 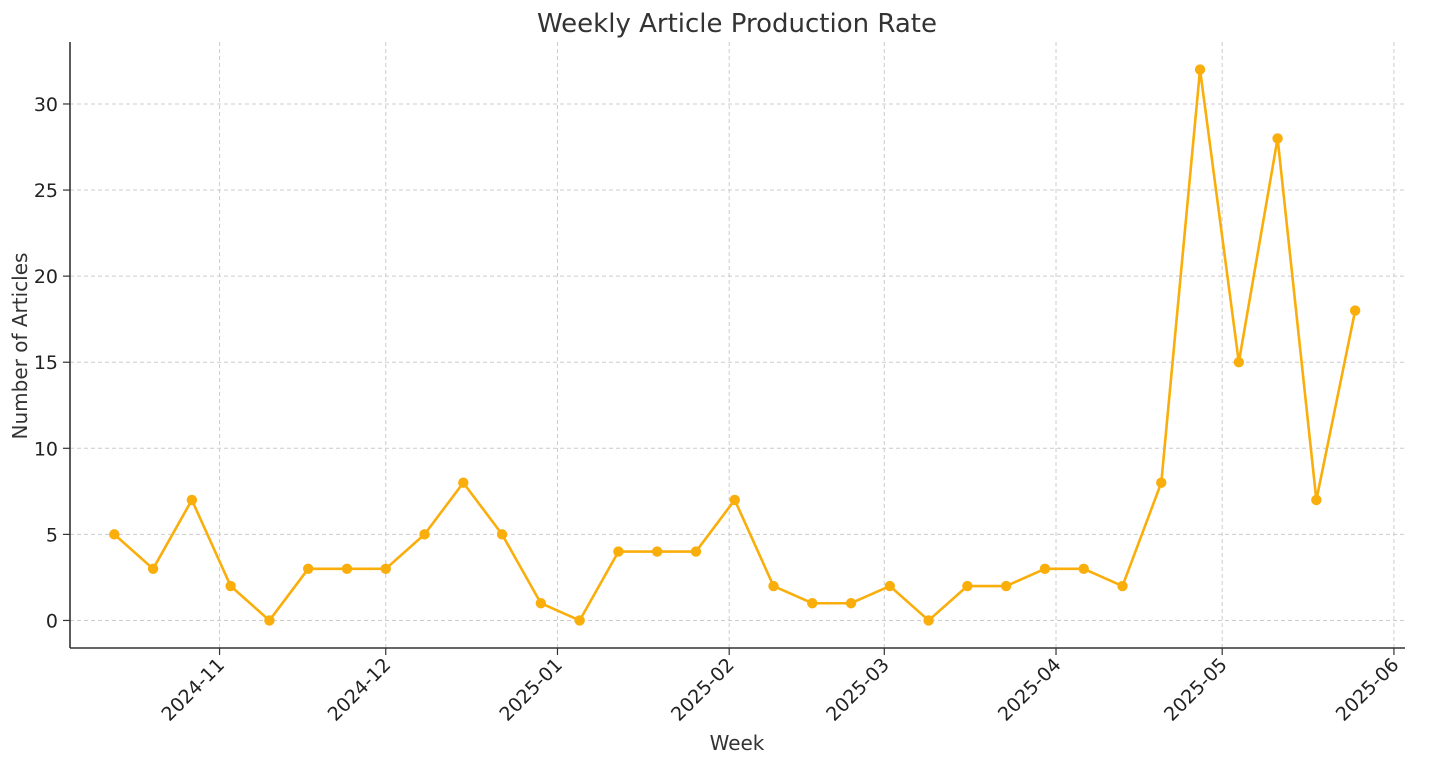 I want to click on y-tick-label: 25, so click(x=46, y=191).